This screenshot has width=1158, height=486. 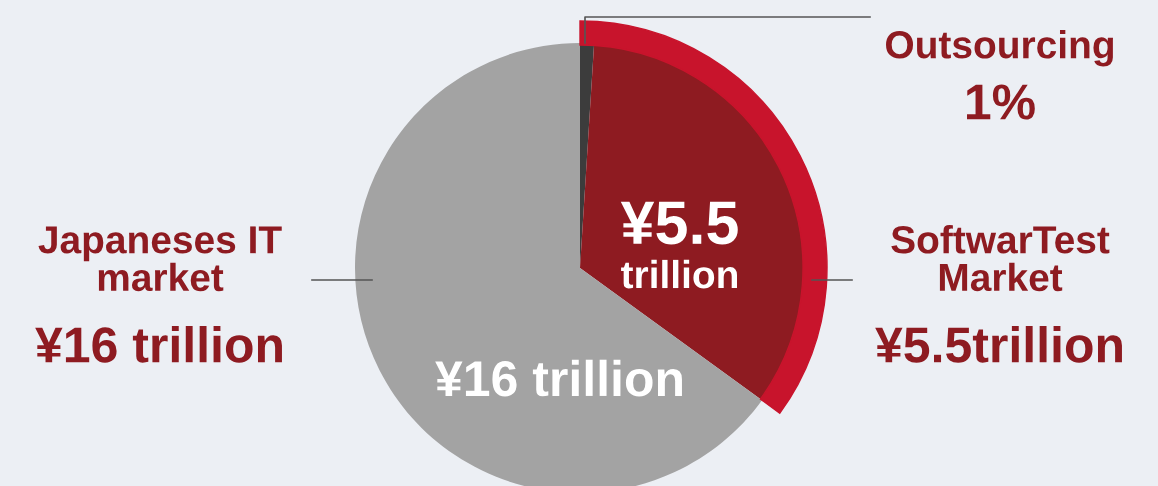 I want to click on slice-label: Japaneses IT market, so click(x=160, y=259).